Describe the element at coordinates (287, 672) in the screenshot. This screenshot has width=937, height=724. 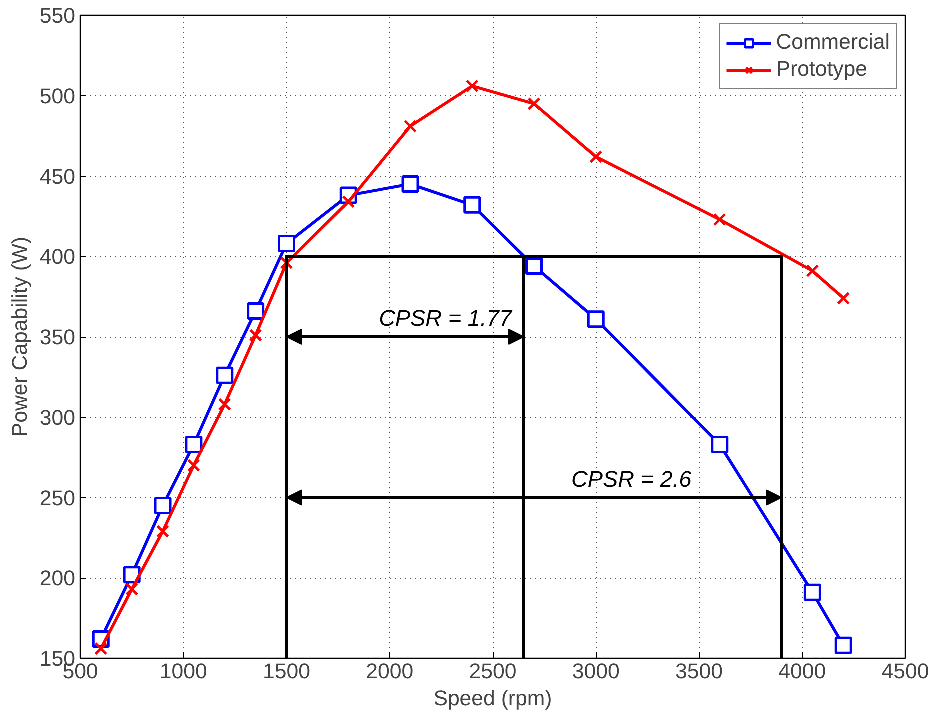
I see `x-tick-label: 1500` at that location.